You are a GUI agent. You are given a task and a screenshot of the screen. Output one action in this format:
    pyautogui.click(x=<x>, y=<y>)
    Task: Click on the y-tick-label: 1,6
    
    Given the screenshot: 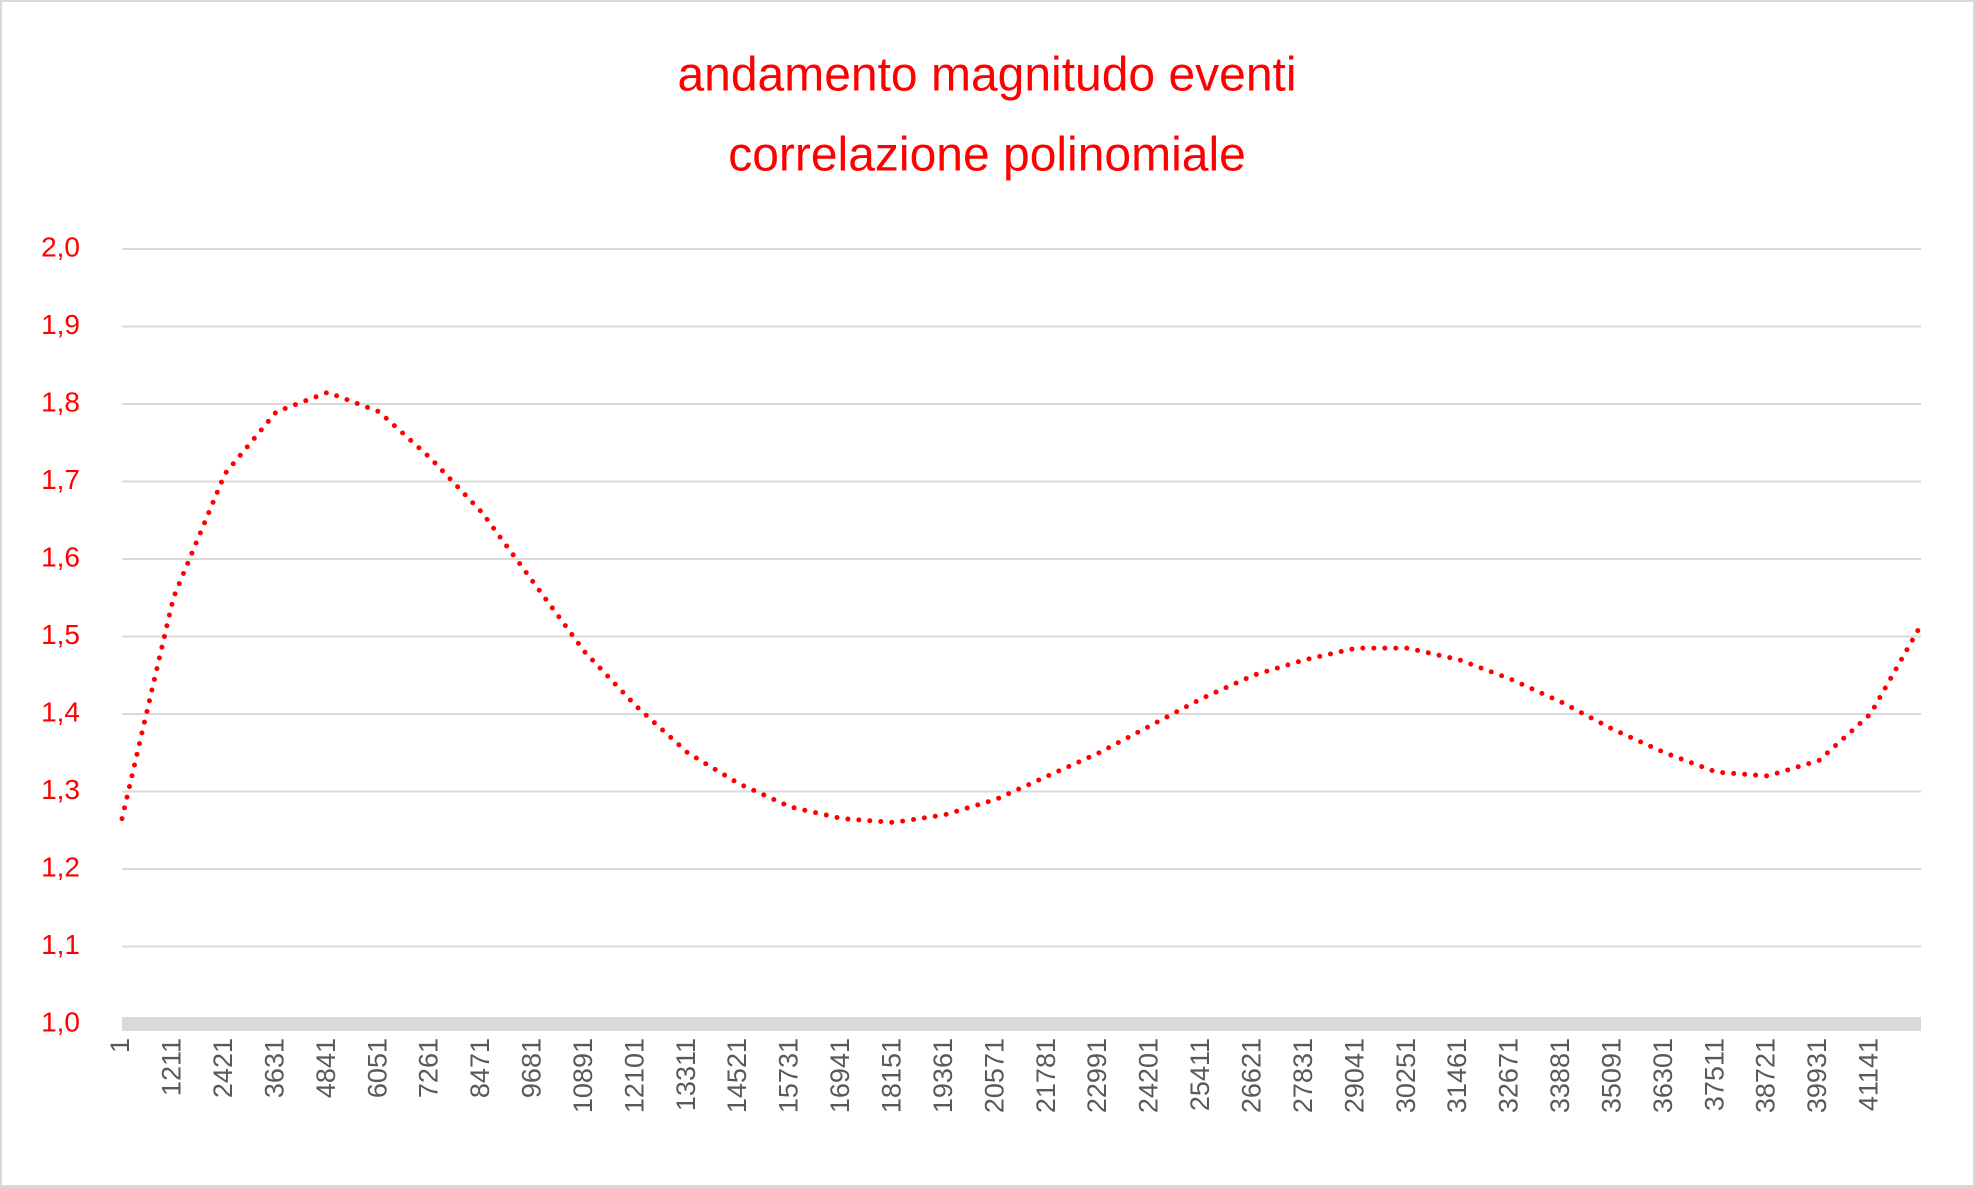 What is the action you would take?
    pyautogui.click(x=60, y=556)
    